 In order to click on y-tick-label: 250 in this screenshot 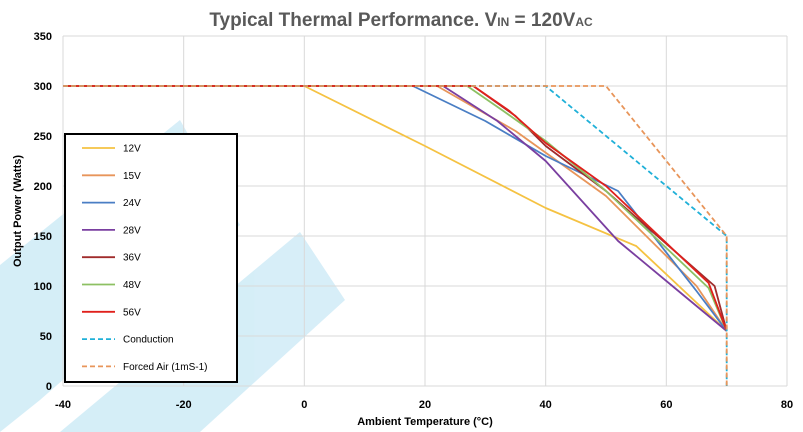, I will do `click(43, 137)`.